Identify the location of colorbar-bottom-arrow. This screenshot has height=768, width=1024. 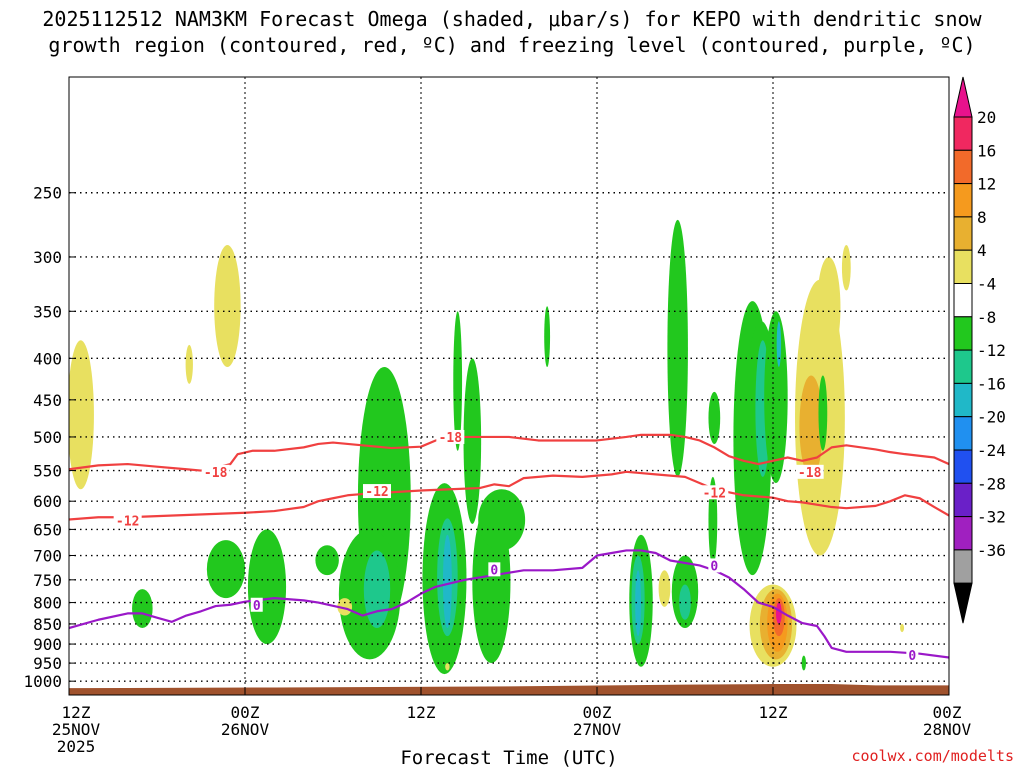
(963, 603).